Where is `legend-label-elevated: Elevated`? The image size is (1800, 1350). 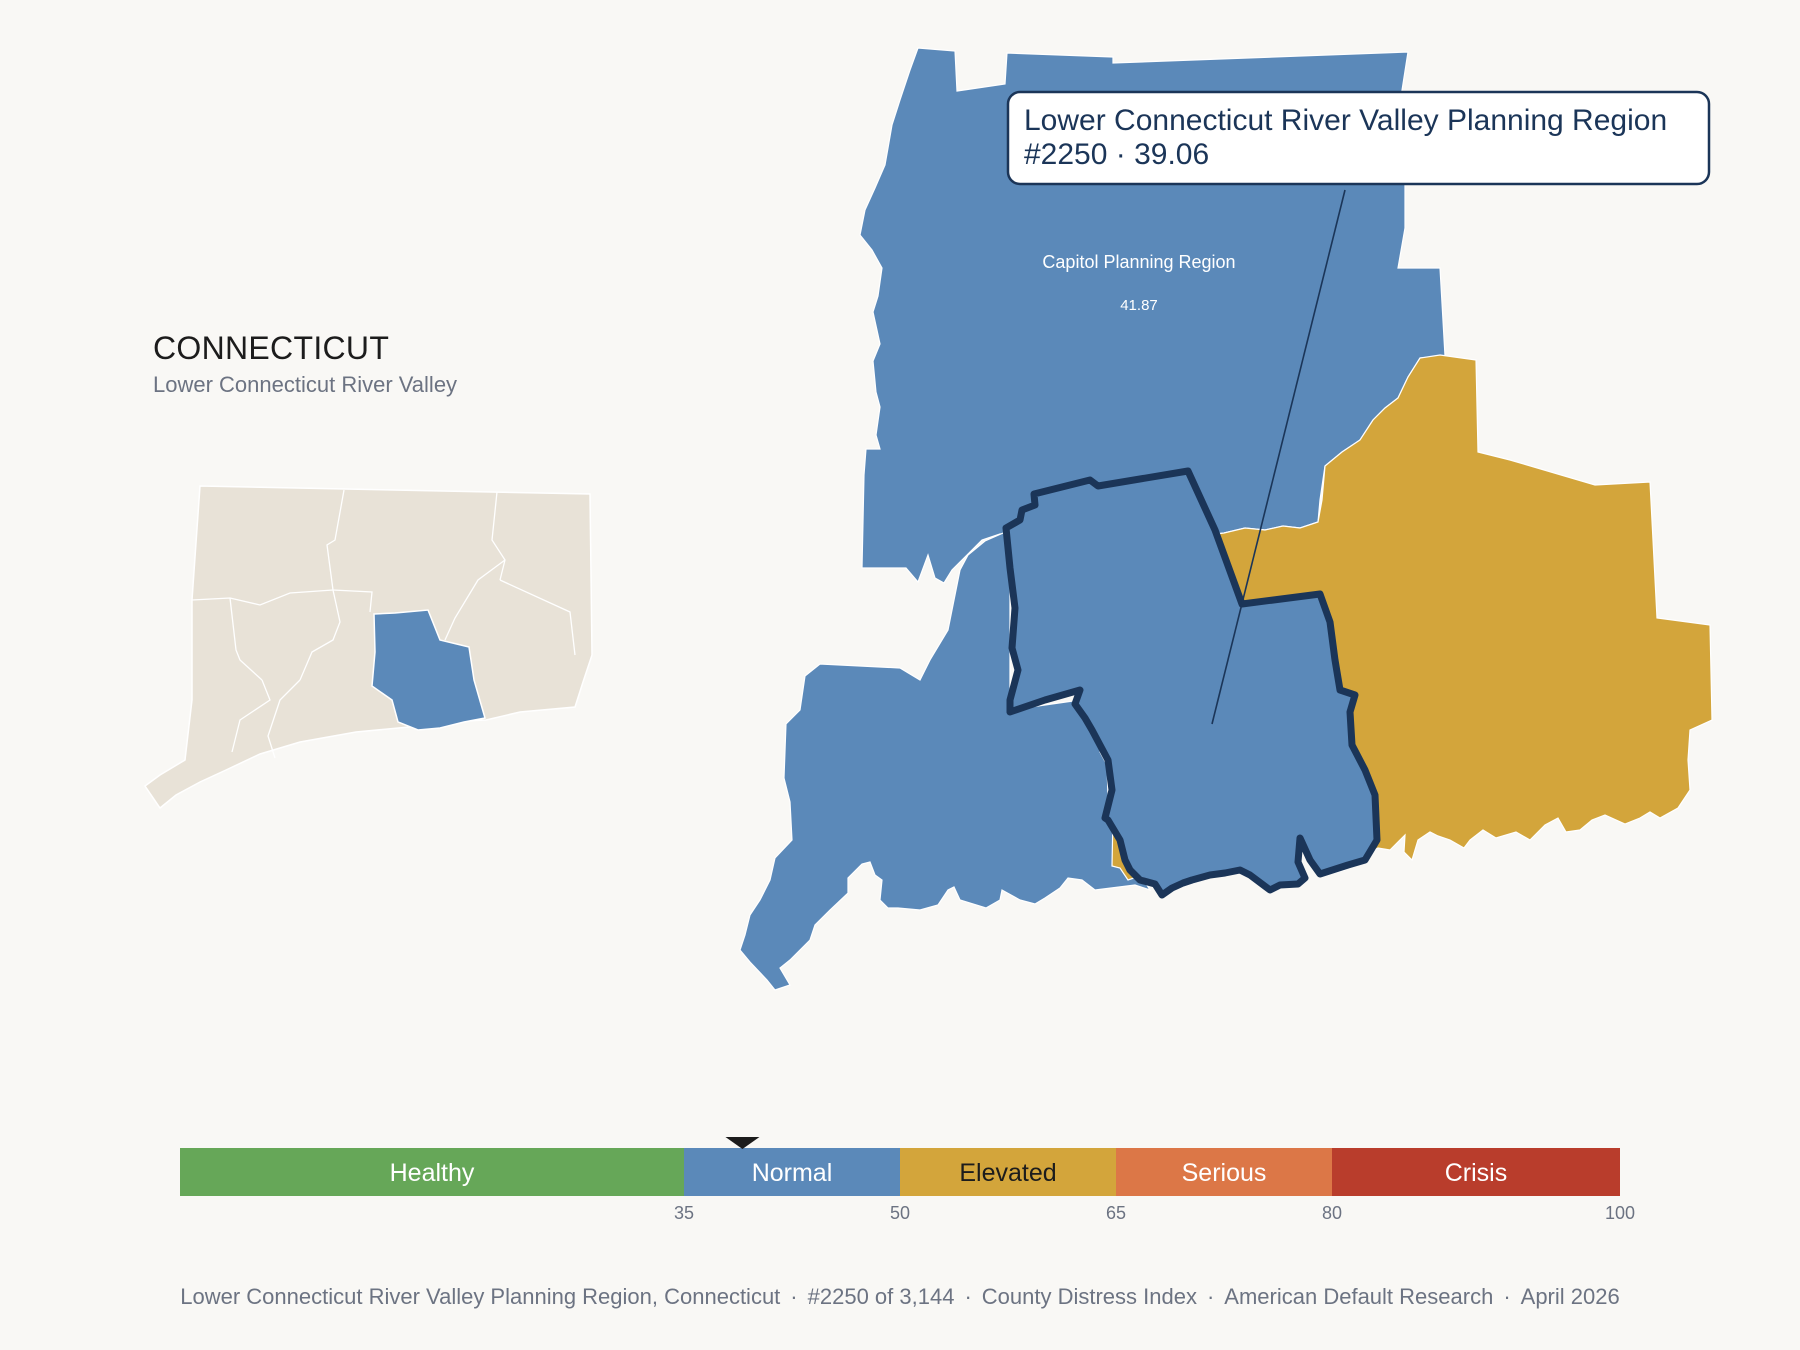
legend-label-elevated: Elevated is located at coordinates (1007, 1173).